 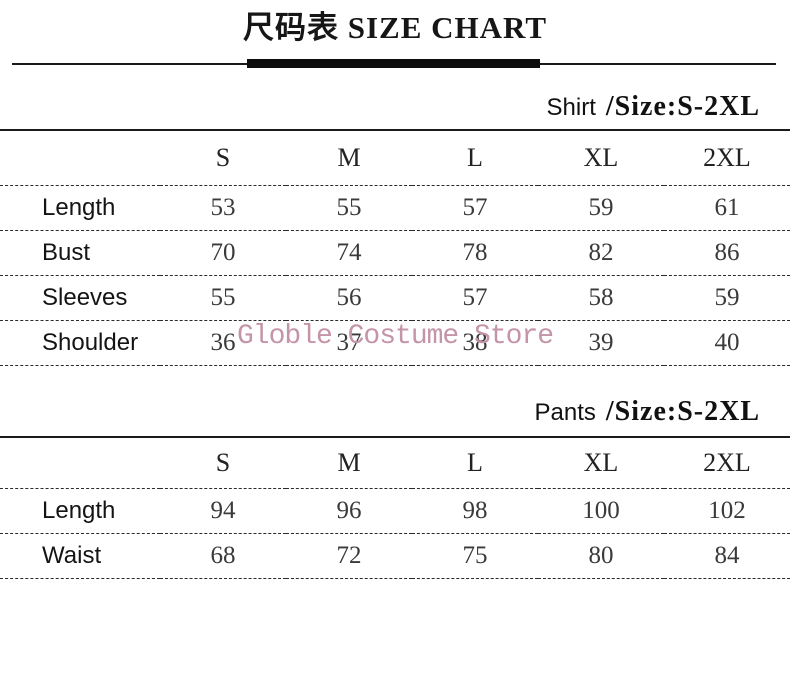 What do you see at coordinates (80, 343) in the screenshot?
I see `row-label: Shoulder` at bounding box center [80, 343].